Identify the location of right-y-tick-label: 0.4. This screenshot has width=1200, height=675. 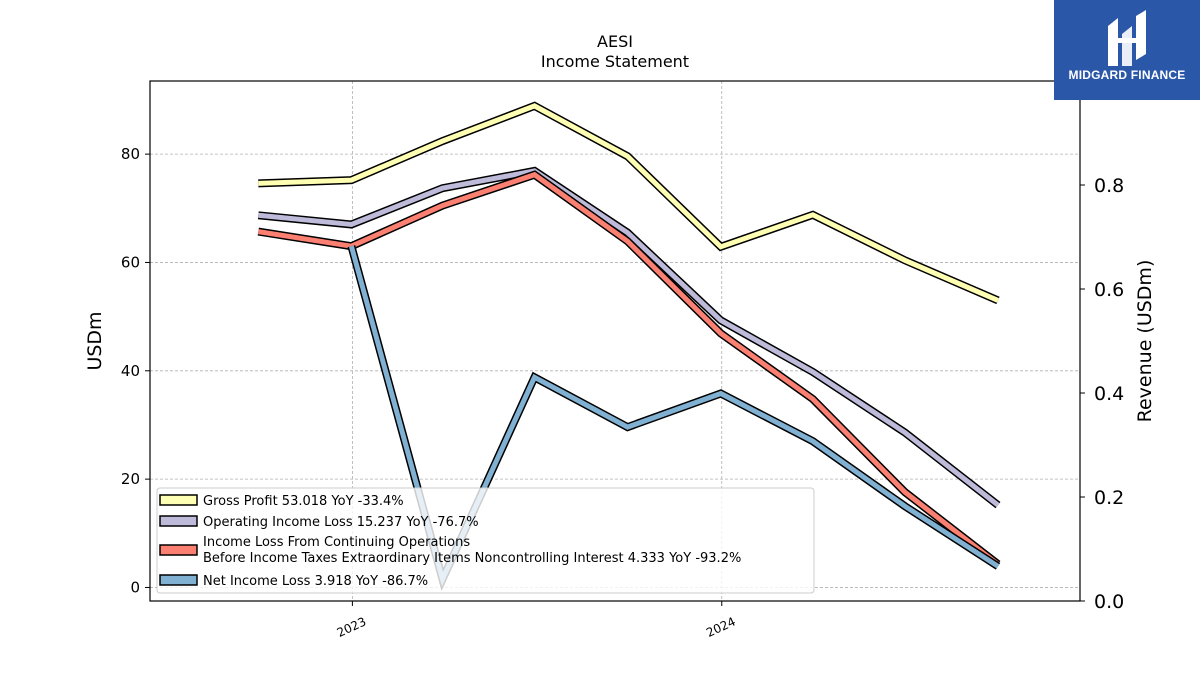
(1109, 394).